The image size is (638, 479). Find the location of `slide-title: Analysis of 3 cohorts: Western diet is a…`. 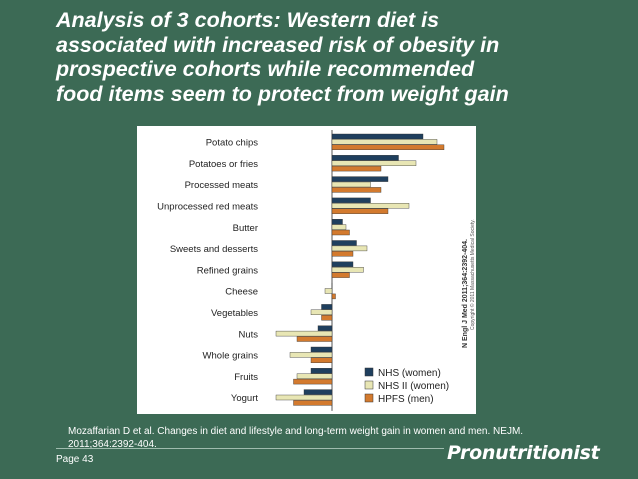

slide-title: Analysis of 3 cohorts: Western diet is a… is located at coordinates (282, 57).